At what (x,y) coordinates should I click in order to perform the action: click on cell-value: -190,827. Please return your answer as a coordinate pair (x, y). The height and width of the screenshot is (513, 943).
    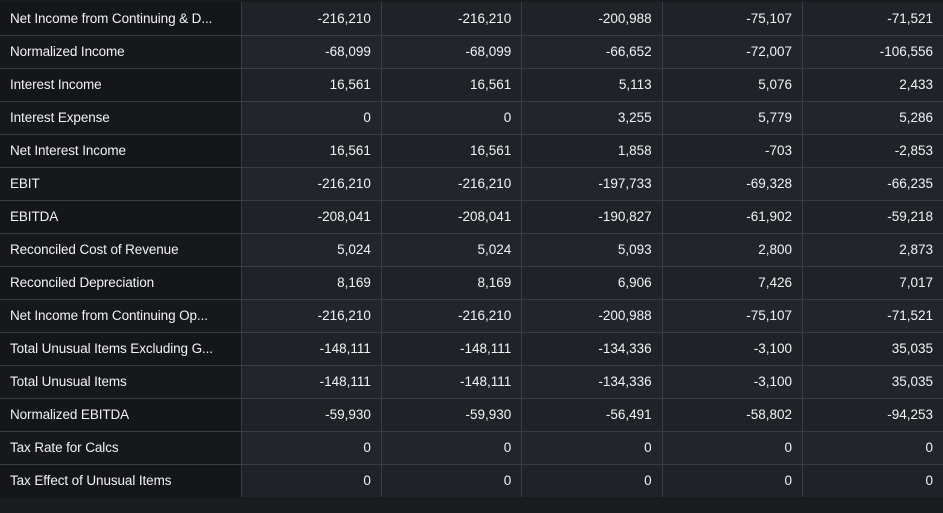
    Looking at the image, I should click on (592, 216).